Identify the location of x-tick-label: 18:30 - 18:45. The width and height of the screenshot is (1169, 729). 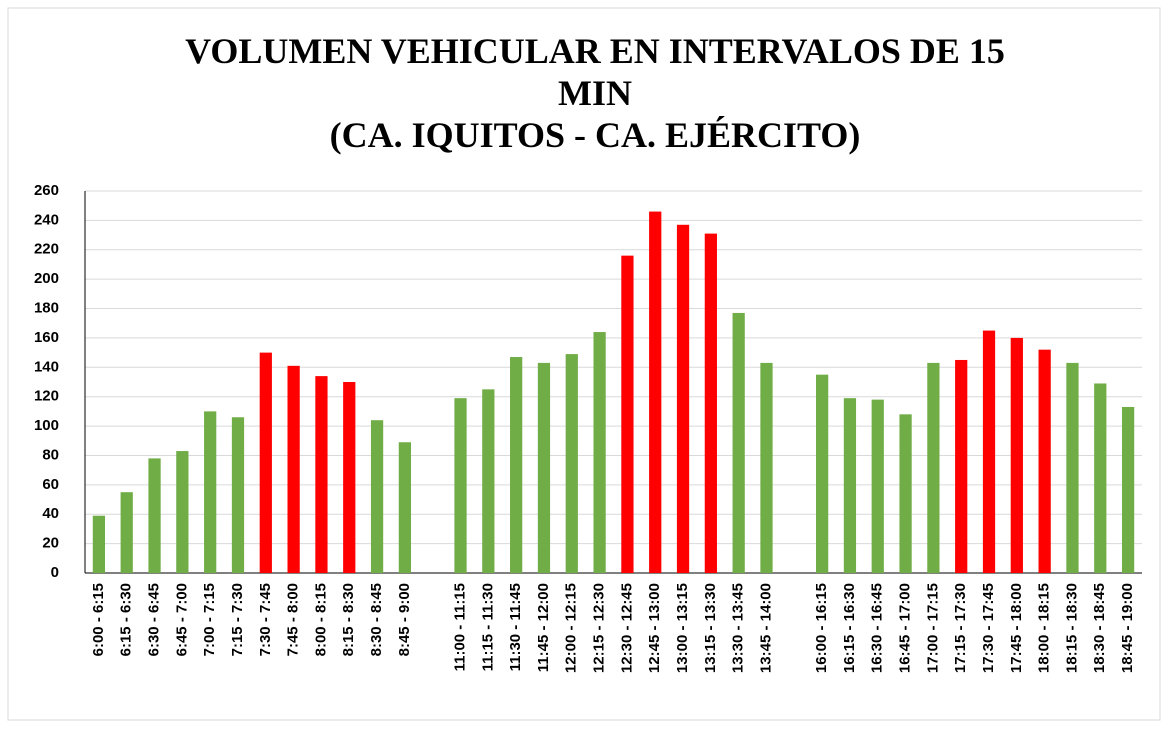
(1099, 628).